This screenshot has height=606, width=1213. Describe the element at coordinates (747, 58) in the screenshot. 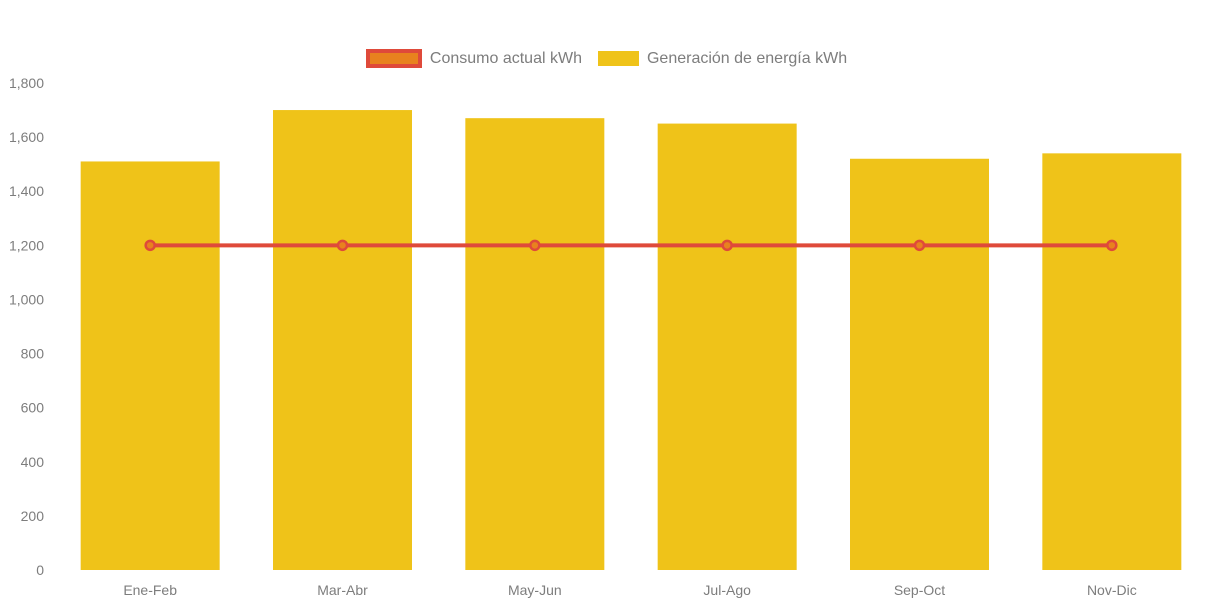

I see `legend-label-generacion-energia: Generación de energía kWh` at that location.